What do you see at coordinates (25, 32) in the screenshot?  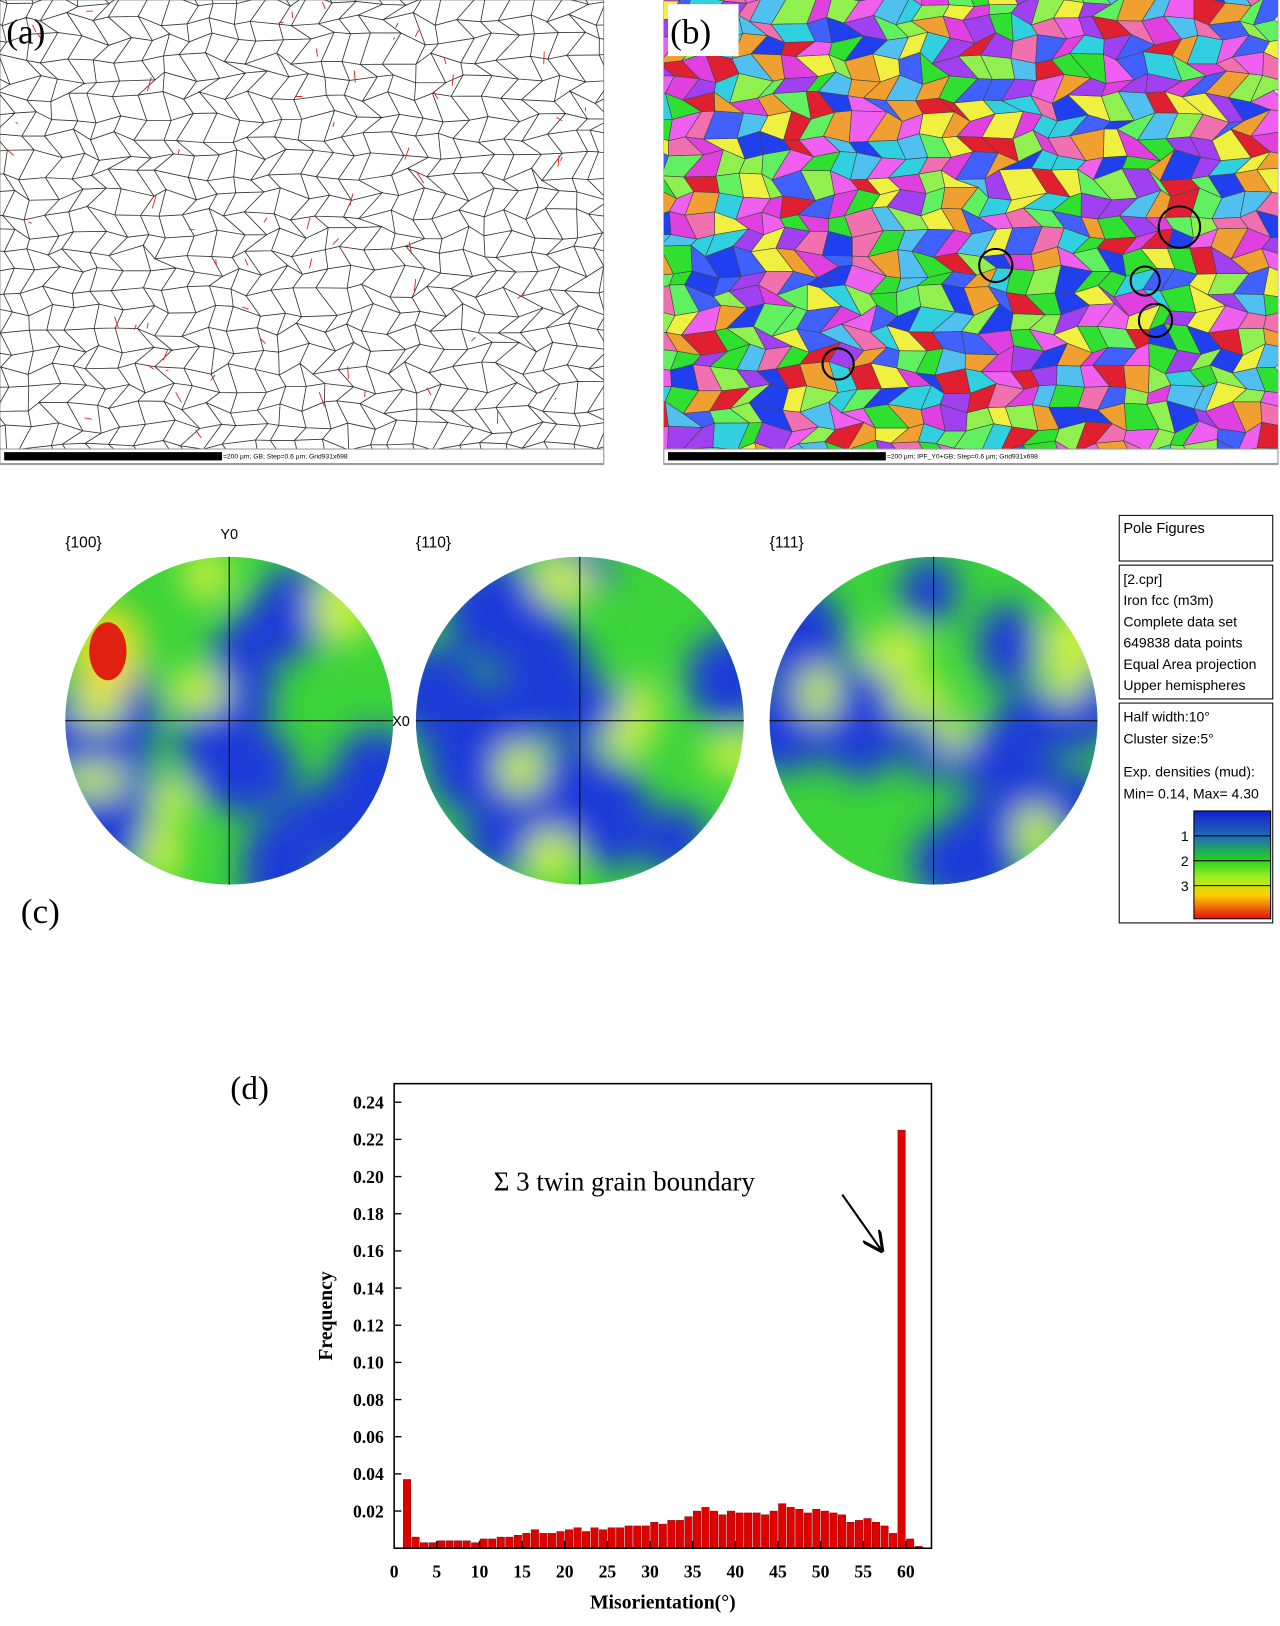 I see `panel-label: (a)` at bounding box center [25, 32].